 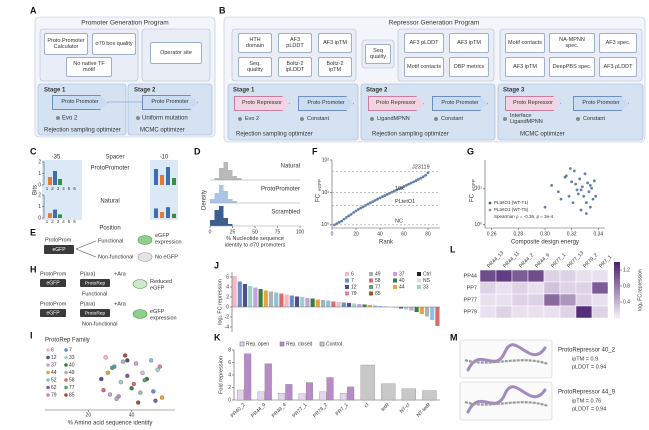 What do you see at coordinates (585, 359) in the screenshot?
I see `structure-metric: ipTM = 0.9` at bounding box center [585, 359].